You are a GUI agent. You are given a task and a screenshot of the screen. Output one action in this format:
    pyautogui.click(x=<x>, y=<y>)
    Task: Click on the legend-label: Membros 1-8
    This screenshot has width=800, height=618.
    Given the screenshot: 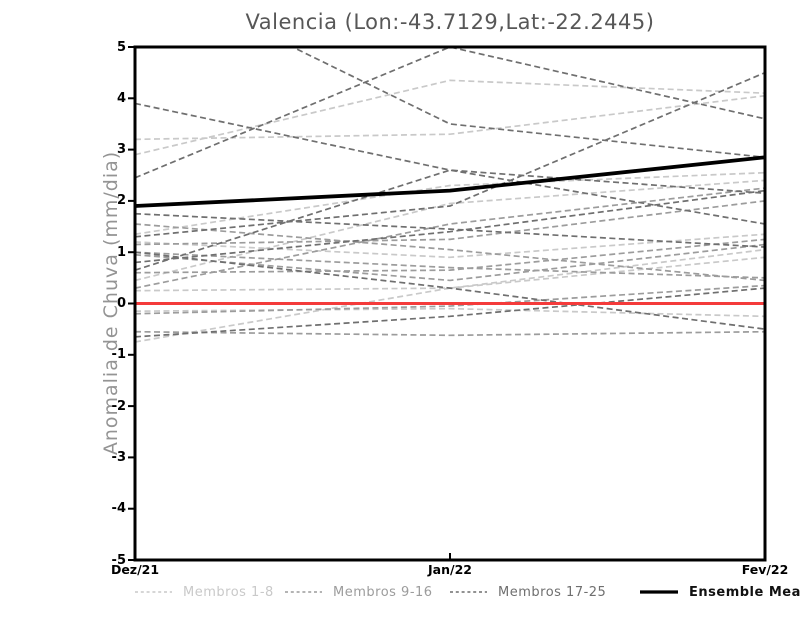 What is the action you would take?
    pyautogui.click(x=228, y=592)
    